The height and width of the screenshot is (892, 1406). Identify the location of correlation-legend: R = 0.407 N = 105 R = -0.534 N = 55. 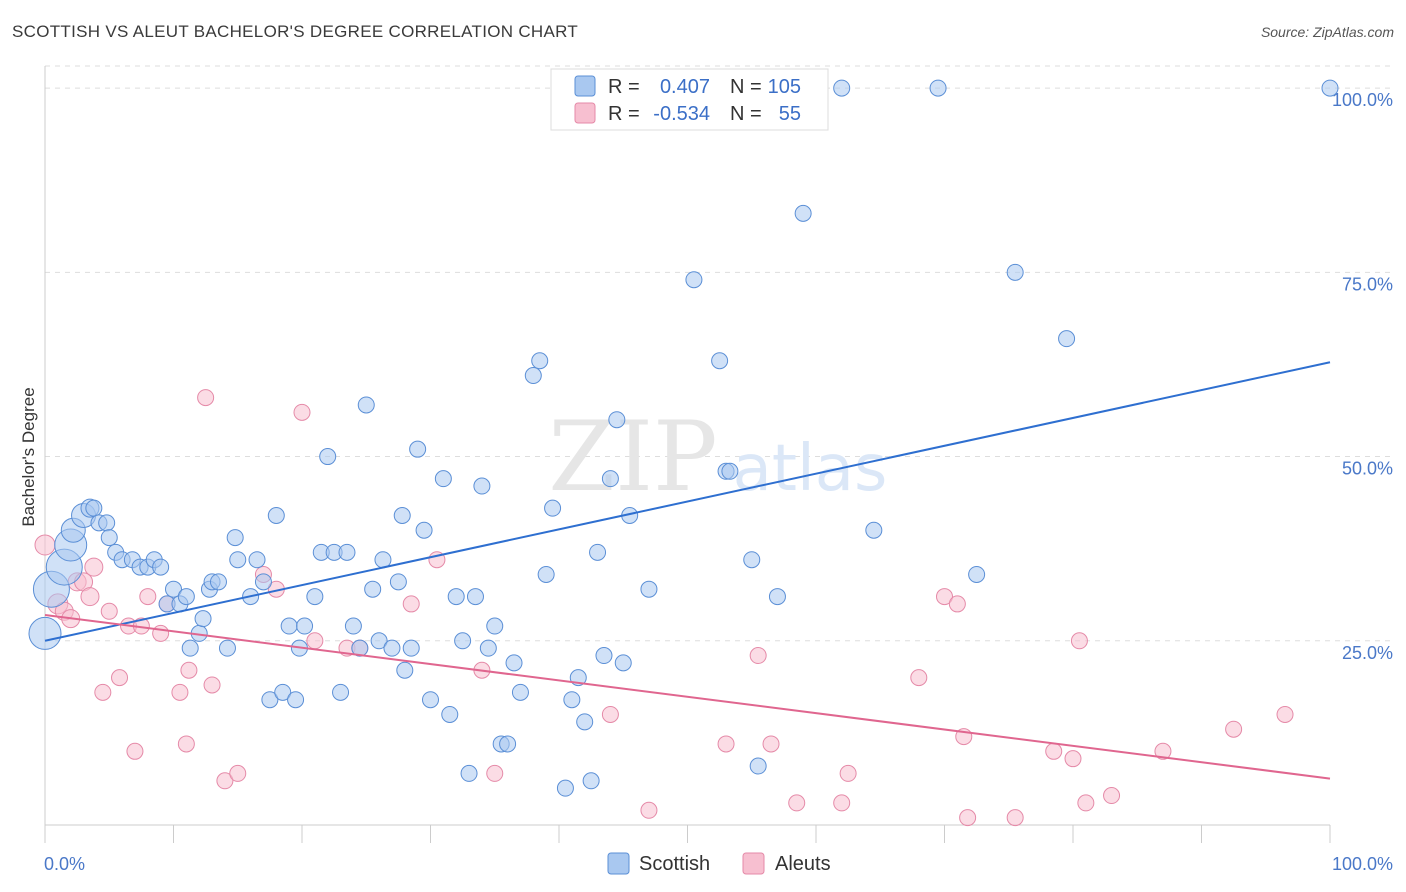
(689, 99).